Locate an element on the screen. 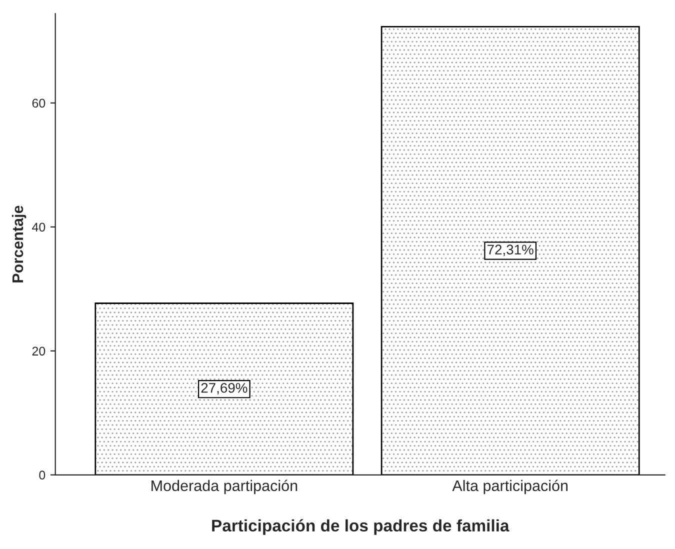 The width and height of the screenshot is (675, 549). y-tick-label: 60 is located at coordinates (39, 103).